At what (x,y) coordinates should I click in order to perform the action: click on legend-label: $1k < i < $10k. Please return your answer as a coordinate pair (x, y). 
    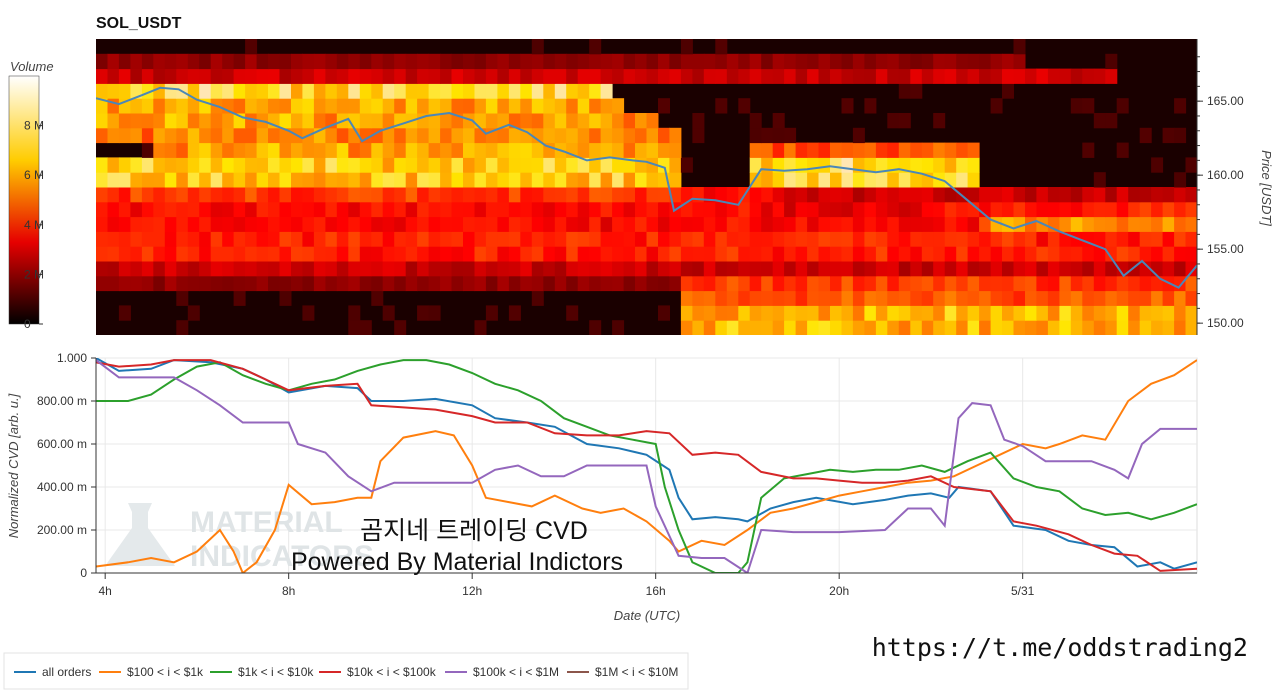
    Looking at the image, I should click on (276, 672).